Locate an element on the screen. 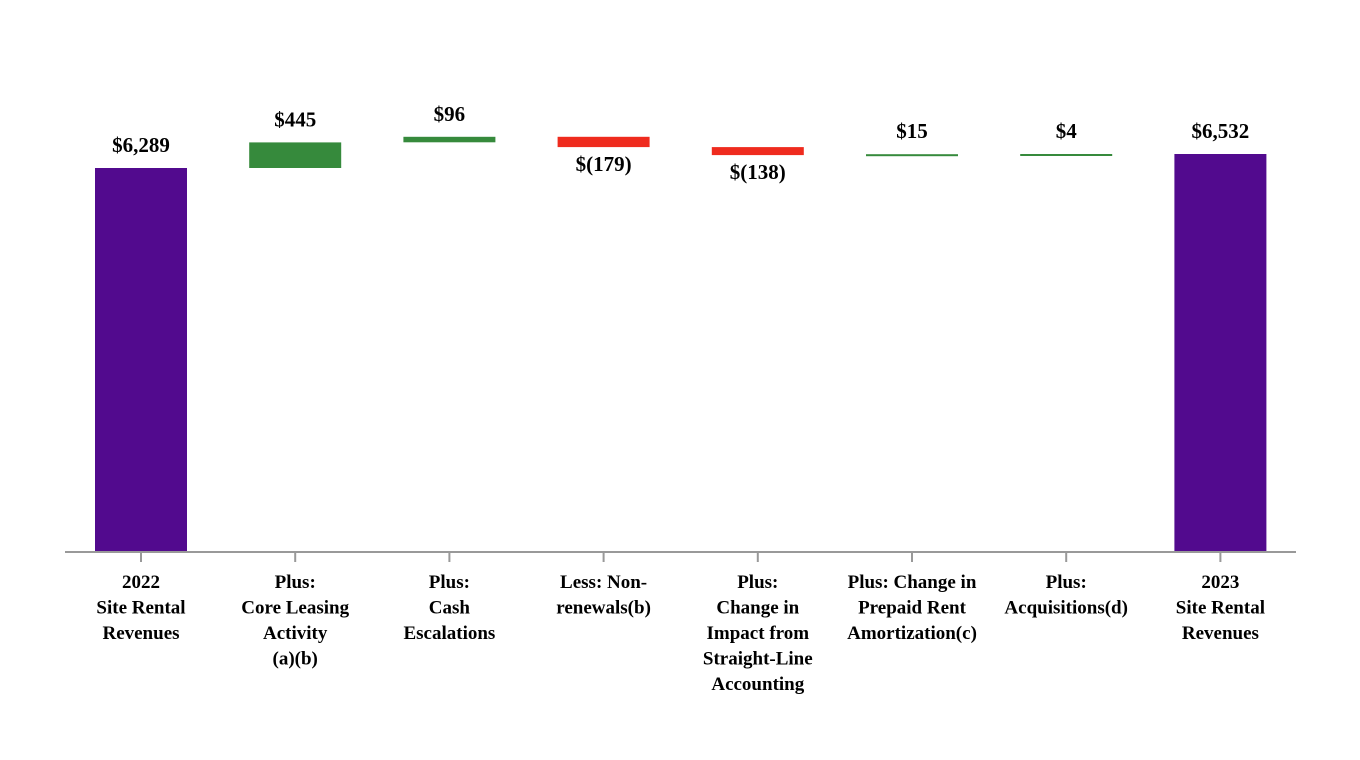  category-label-line: Escalations is located at coordinates (449, 633).